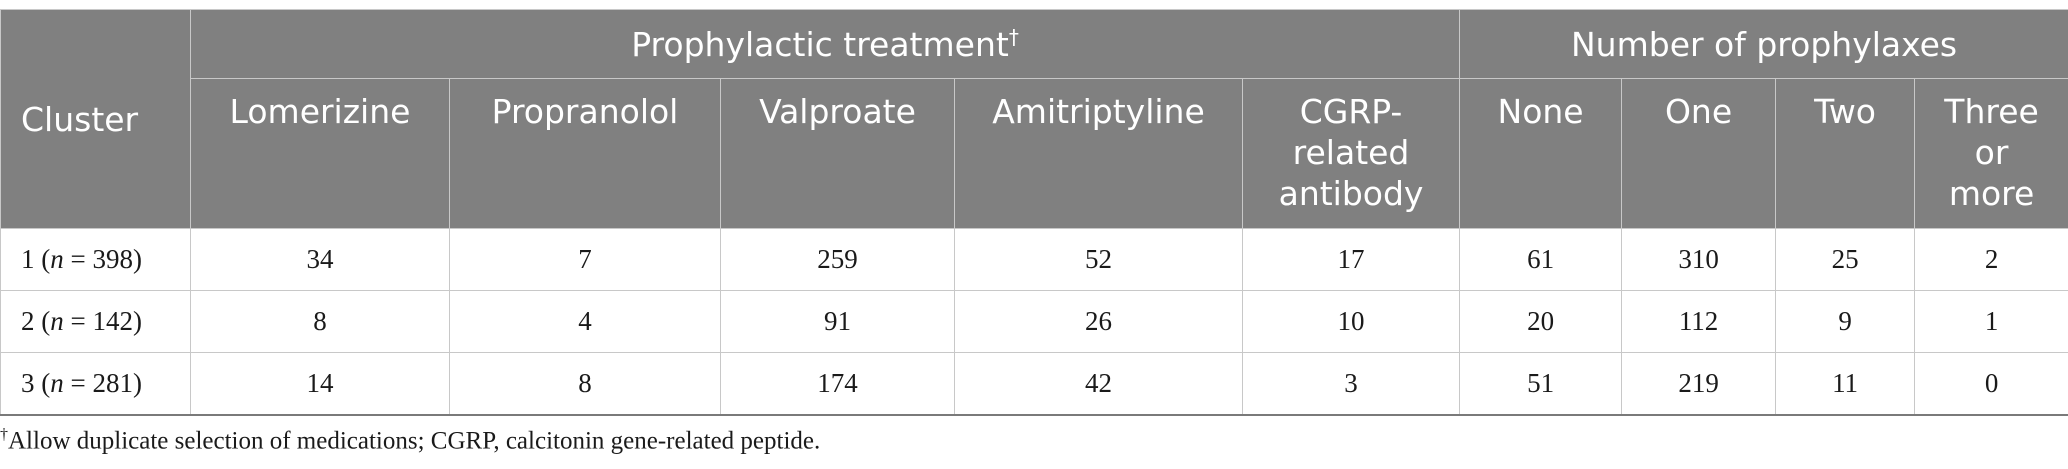 The image size is (2068, 469). I want to click on value-cell: 14, so click(320, 384).